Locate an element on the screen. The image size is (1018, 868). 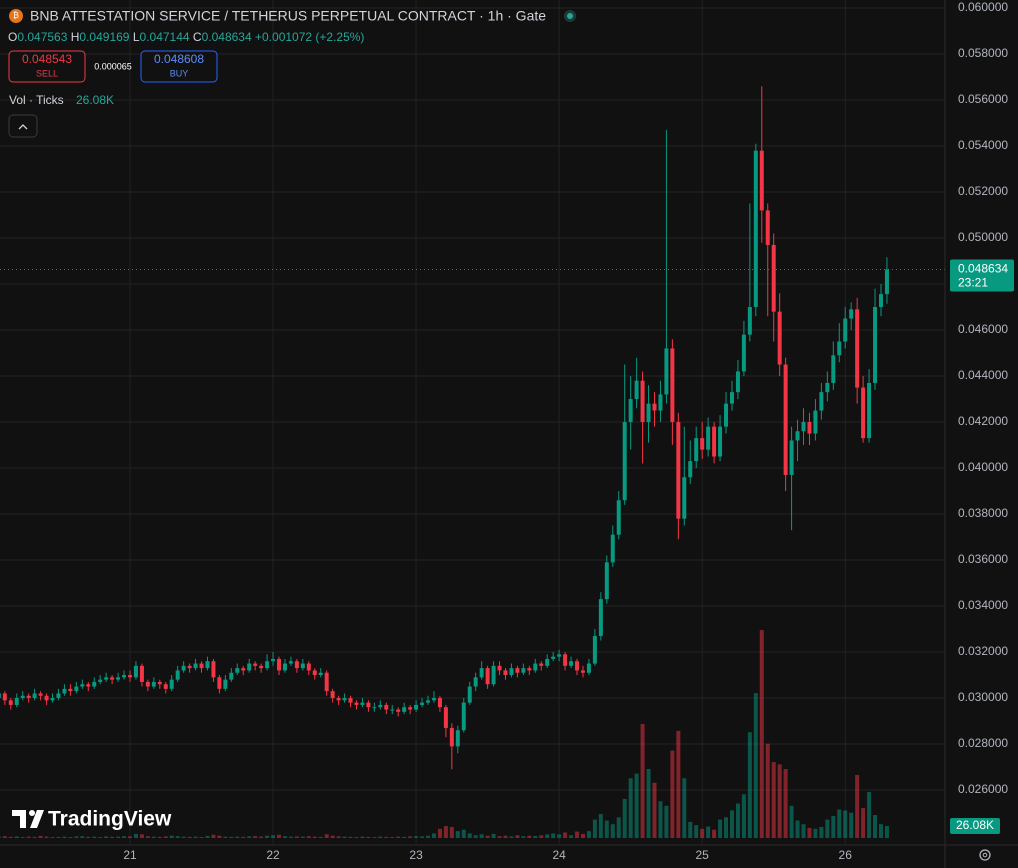
collapse-button is located at coordinates (23, 126).